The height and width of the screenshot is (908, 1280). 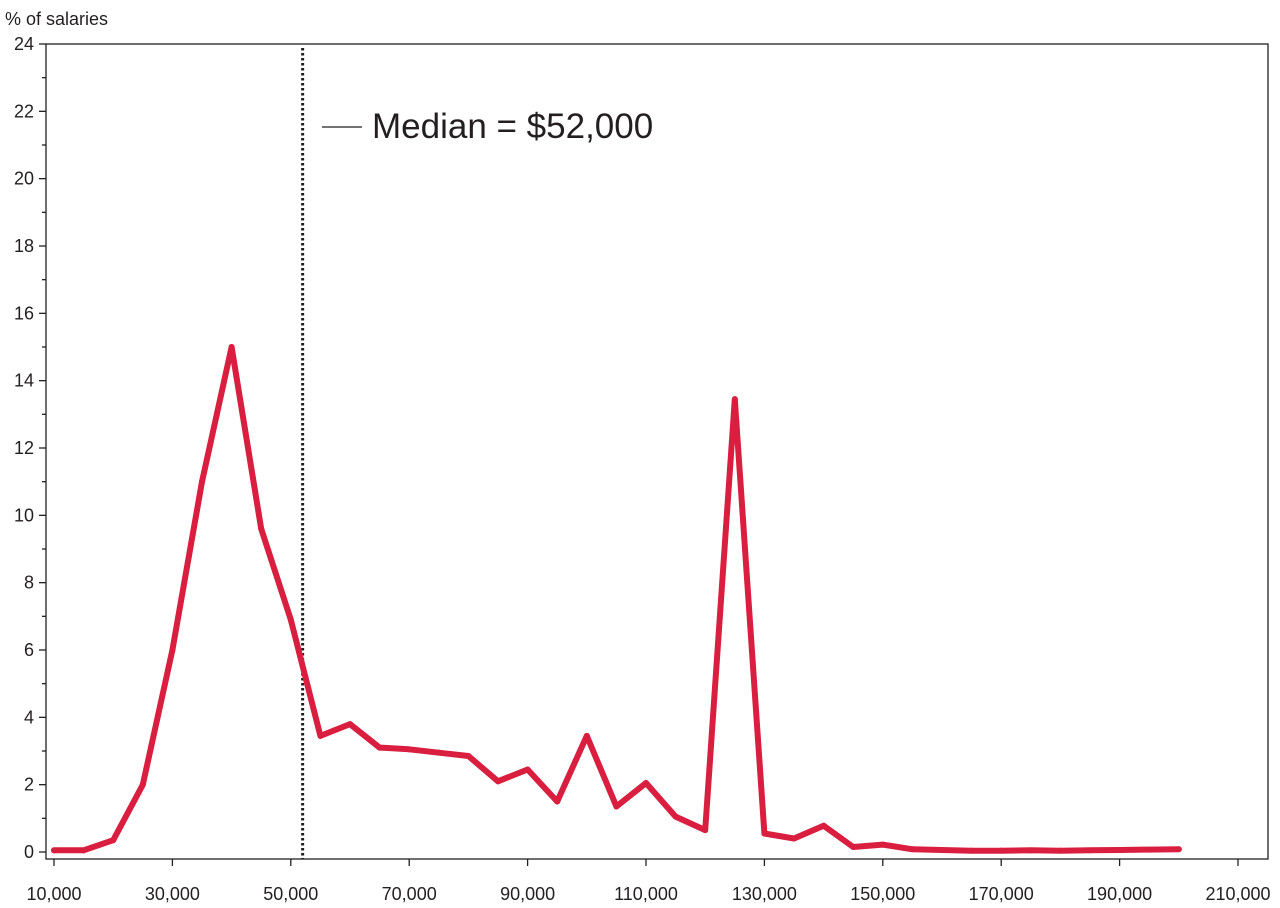 What do you see at coordinates (24, 246) in the screenshot?
I see `y-tick-label: 18` at bounding box center [24, 246].